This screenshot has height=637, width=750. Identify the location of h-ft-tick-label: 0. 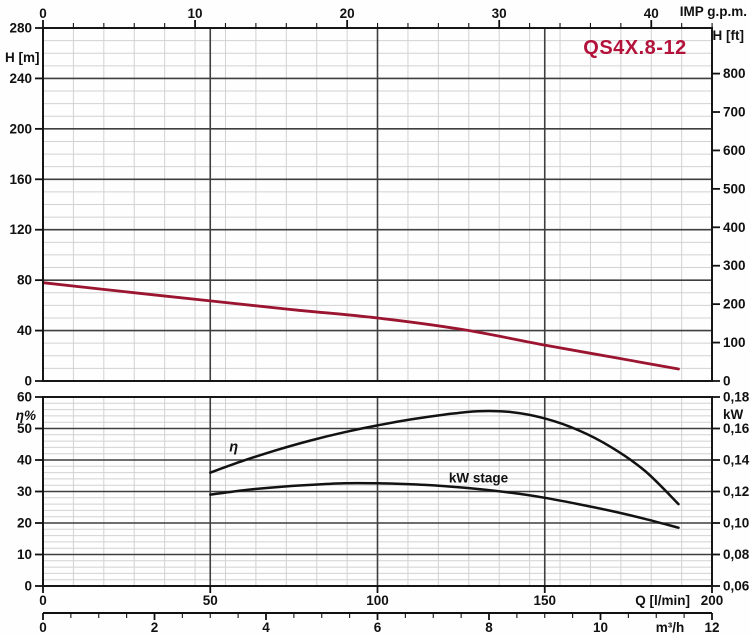
(727, 381).